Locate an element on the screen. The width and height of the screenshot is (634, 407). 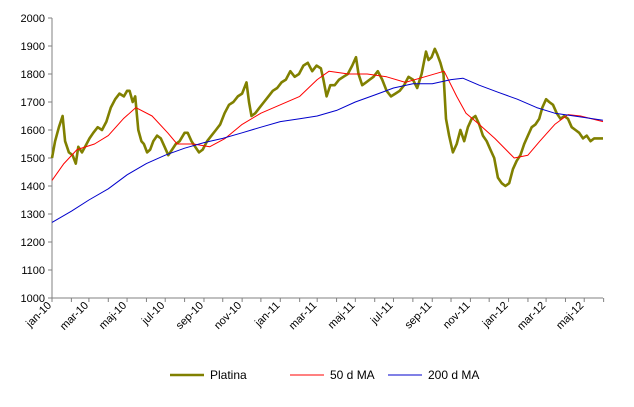
y-tick-label: 1400 is located at coordinates (33, 187).